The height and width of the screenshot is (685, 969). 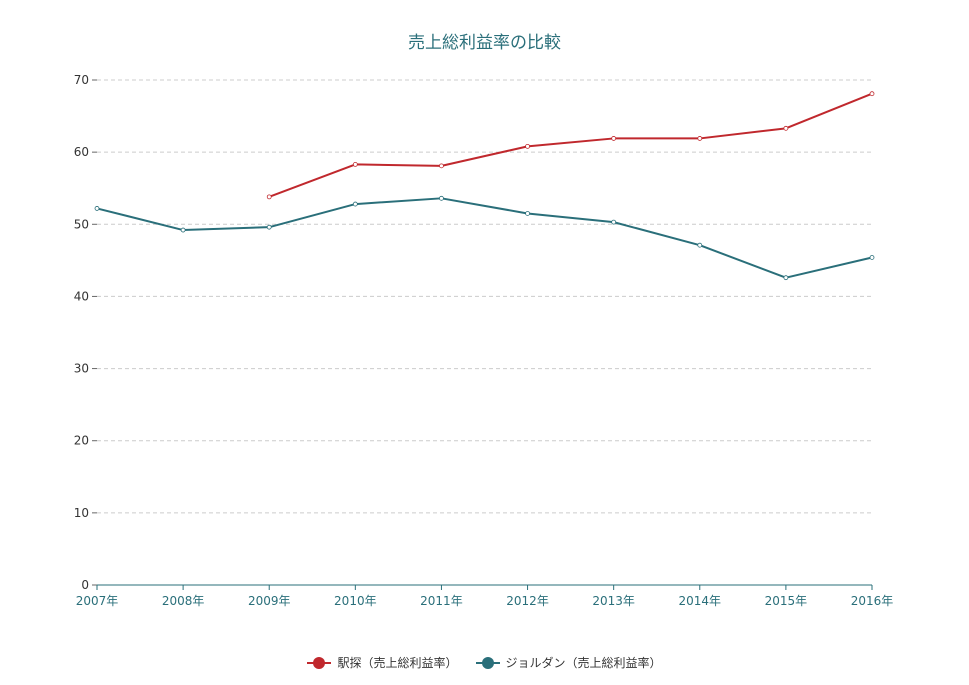 I want to click on legend-label: ジョルダン（売上総利益率）, so click(x=583, y=663).